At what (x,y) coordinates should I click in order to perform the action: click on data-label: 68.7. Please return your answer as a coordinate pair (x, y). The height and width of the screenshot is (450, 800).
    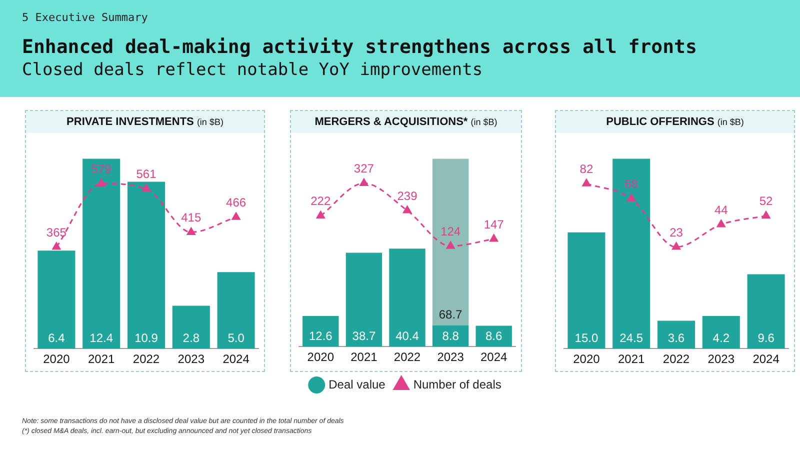
    Looking at the image, I should click on (450, 315).